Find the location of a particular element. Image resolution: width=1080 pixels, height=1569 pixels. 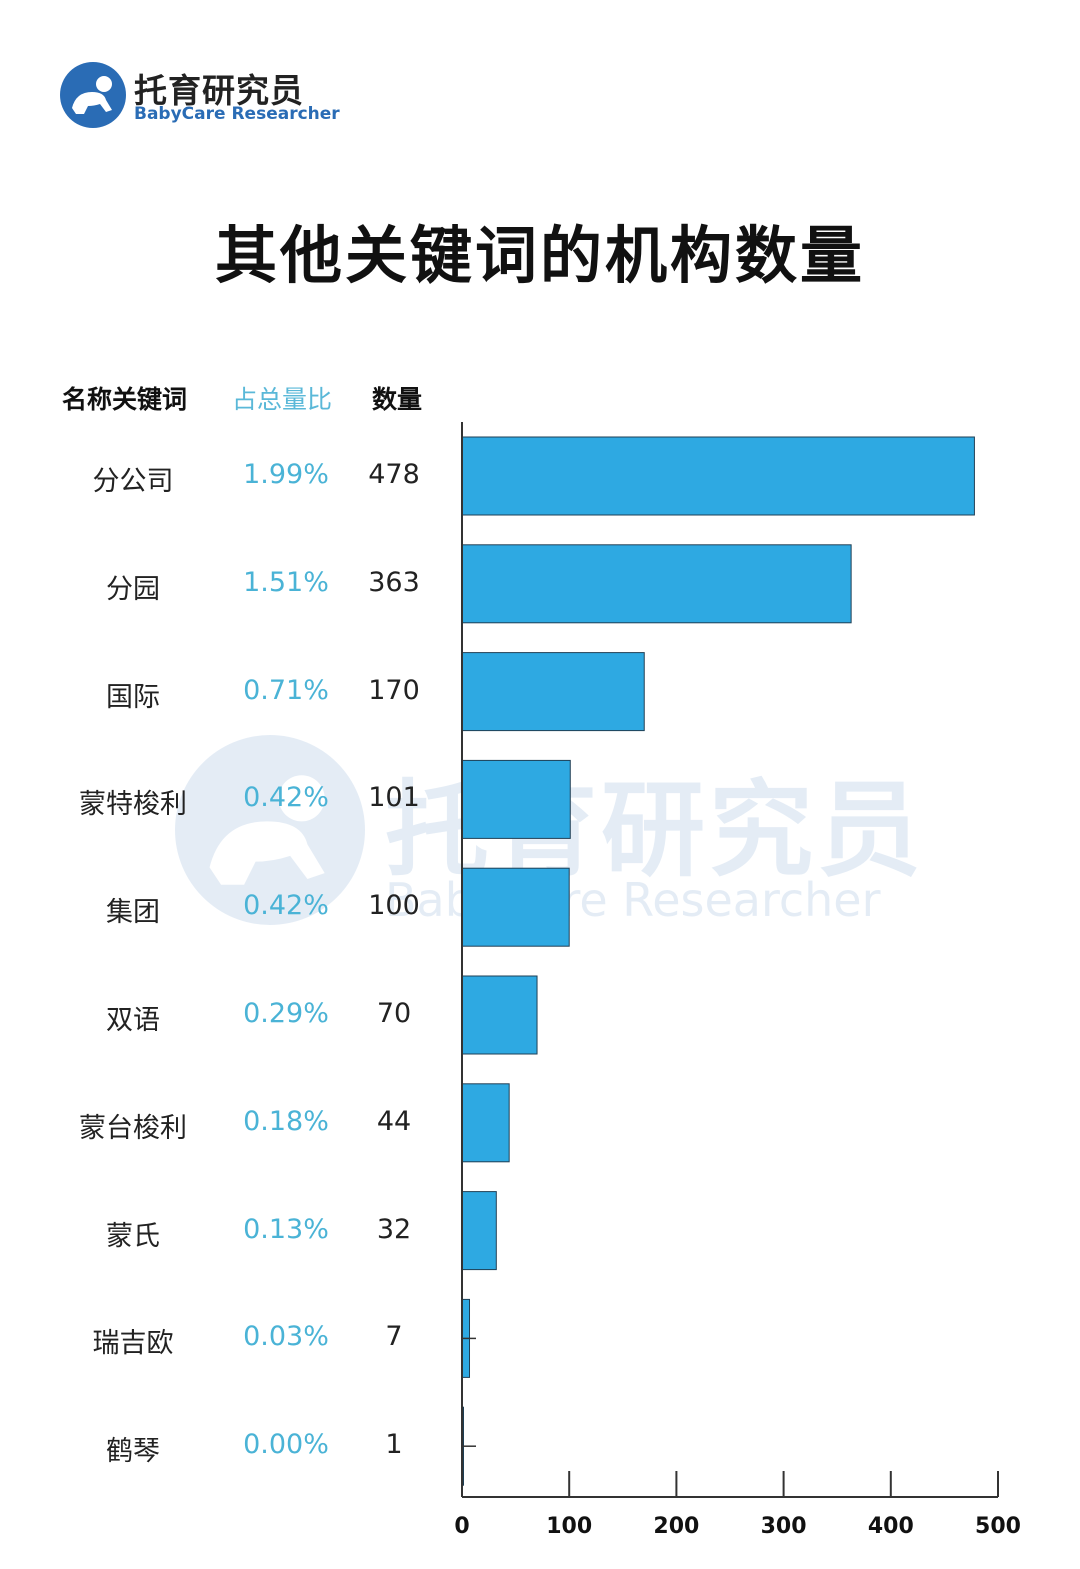

row-count-value: 7 is located at coordinates (394, 1337).